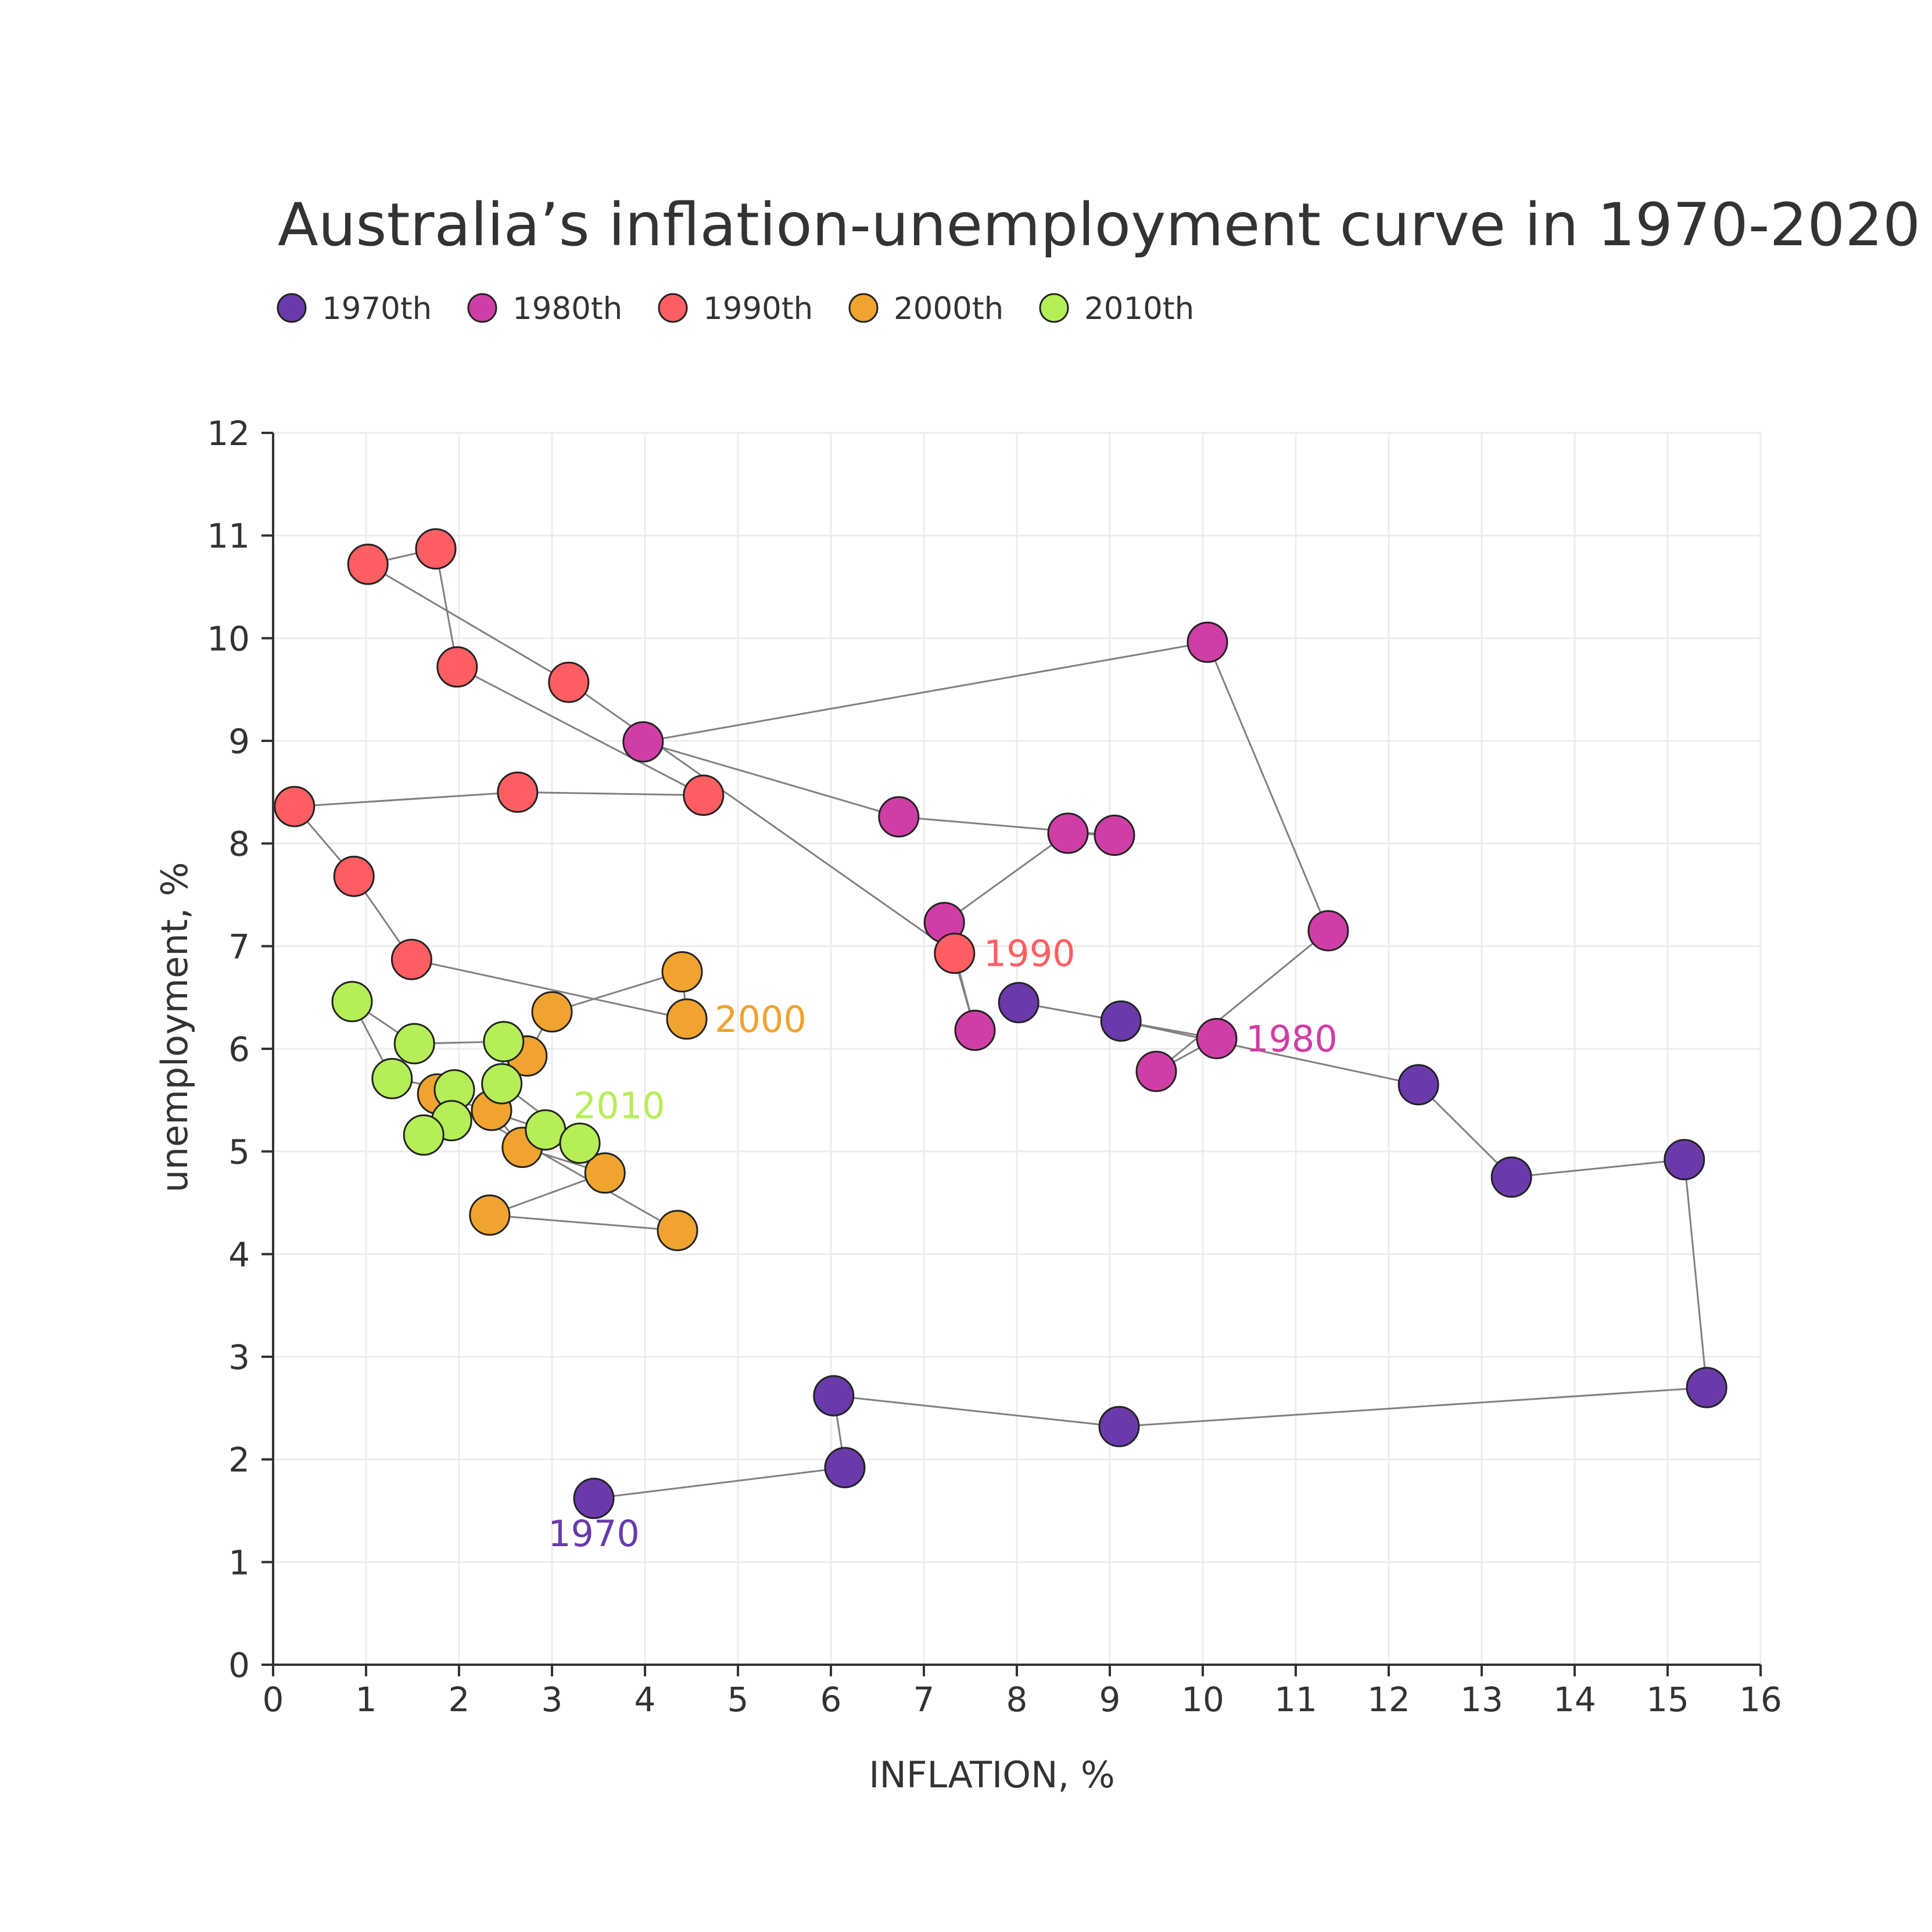 The image size is (1932, 1932). Describe the element at coordinates (459, 1700) in the screenshot. I see `x-tick-label: 2` at that location.